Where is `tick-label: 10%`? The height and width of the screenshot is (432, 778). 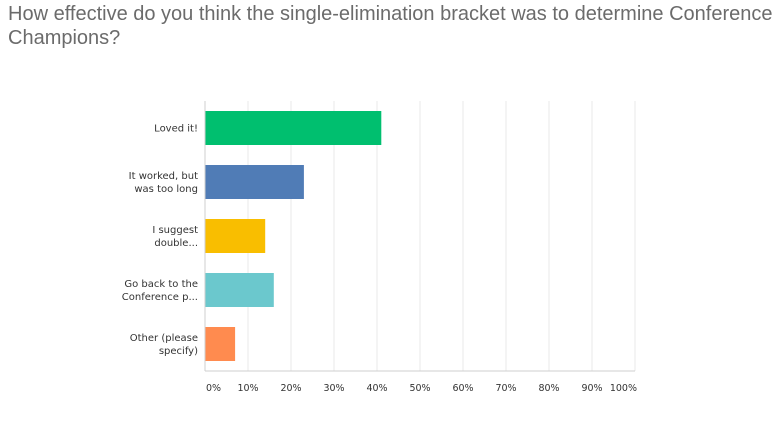
tick-label: 10% is located at coordinates (247, 388).